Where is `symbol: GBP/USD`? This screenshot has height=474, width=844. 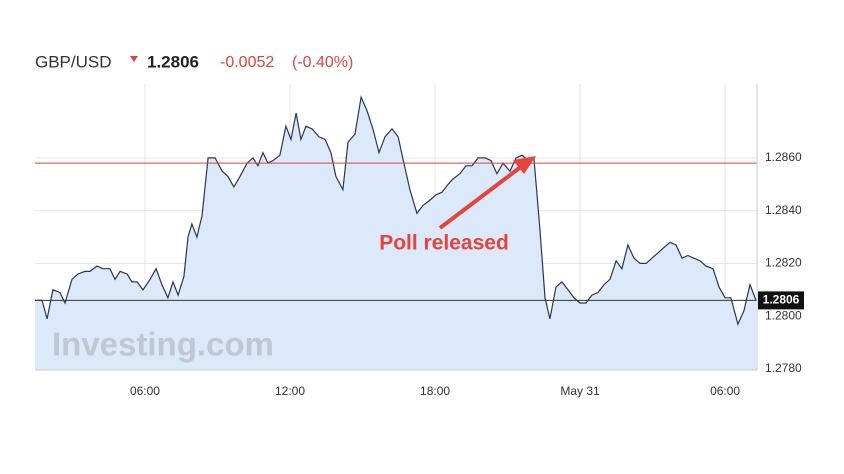 symbol: GBP/USD is located at coordinates (73, 61).